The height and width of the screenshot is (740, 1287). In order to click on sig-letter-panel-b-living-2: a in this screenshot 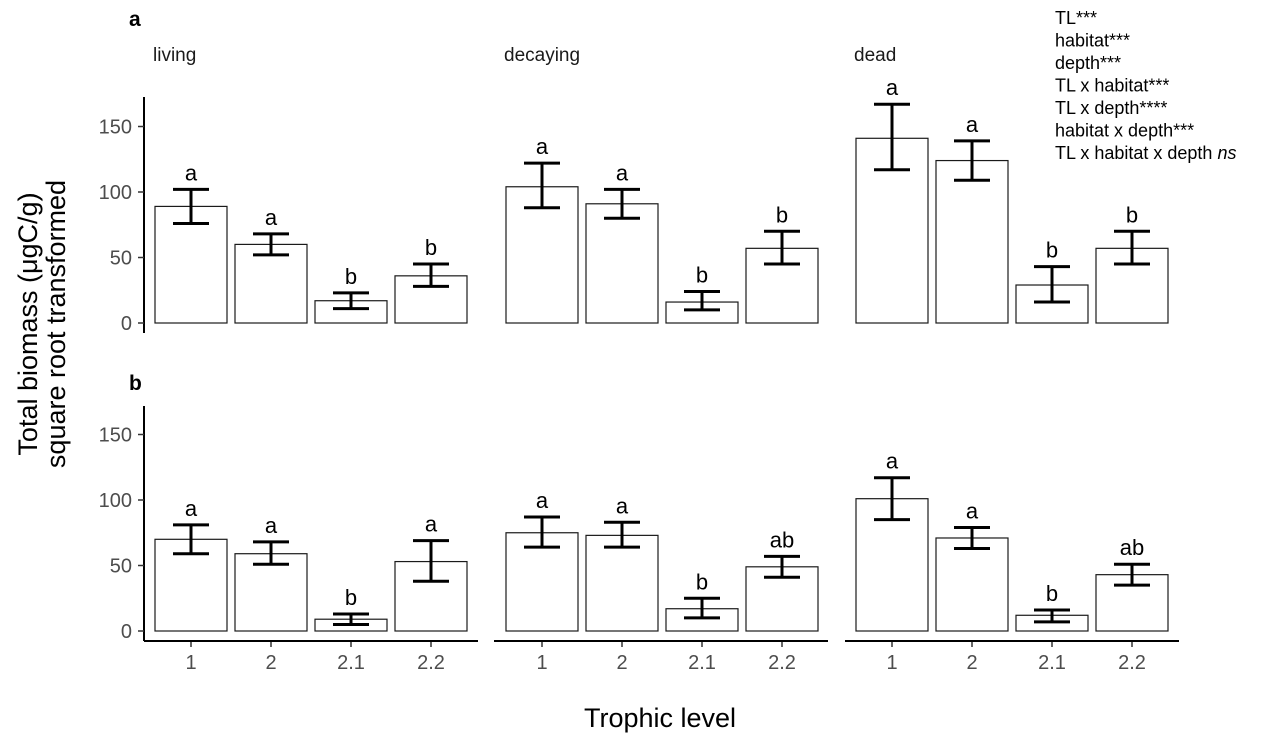, I will do `click(271, 525)`.